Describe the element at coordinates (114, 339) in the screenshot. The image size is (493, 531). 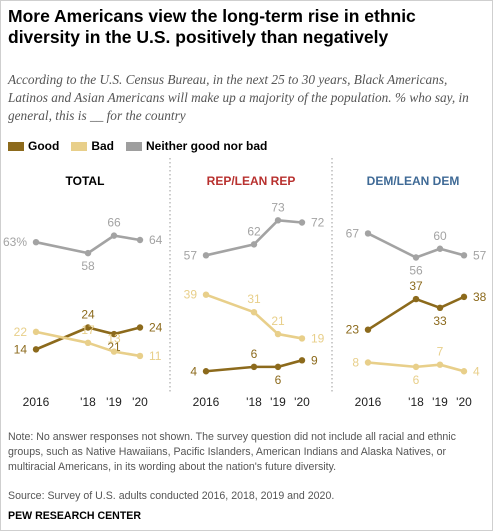
I see `data-label-bad: 13` at that location.